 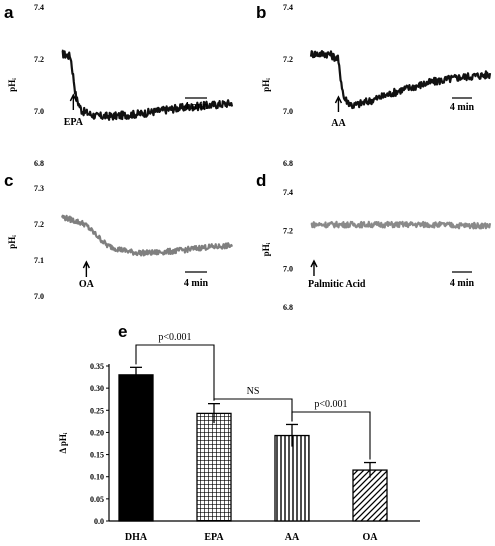 What do you see at coordinates (338, 123) in the screenshot?
I see `stimulus-label: AA` at bounding box center [338, 123].